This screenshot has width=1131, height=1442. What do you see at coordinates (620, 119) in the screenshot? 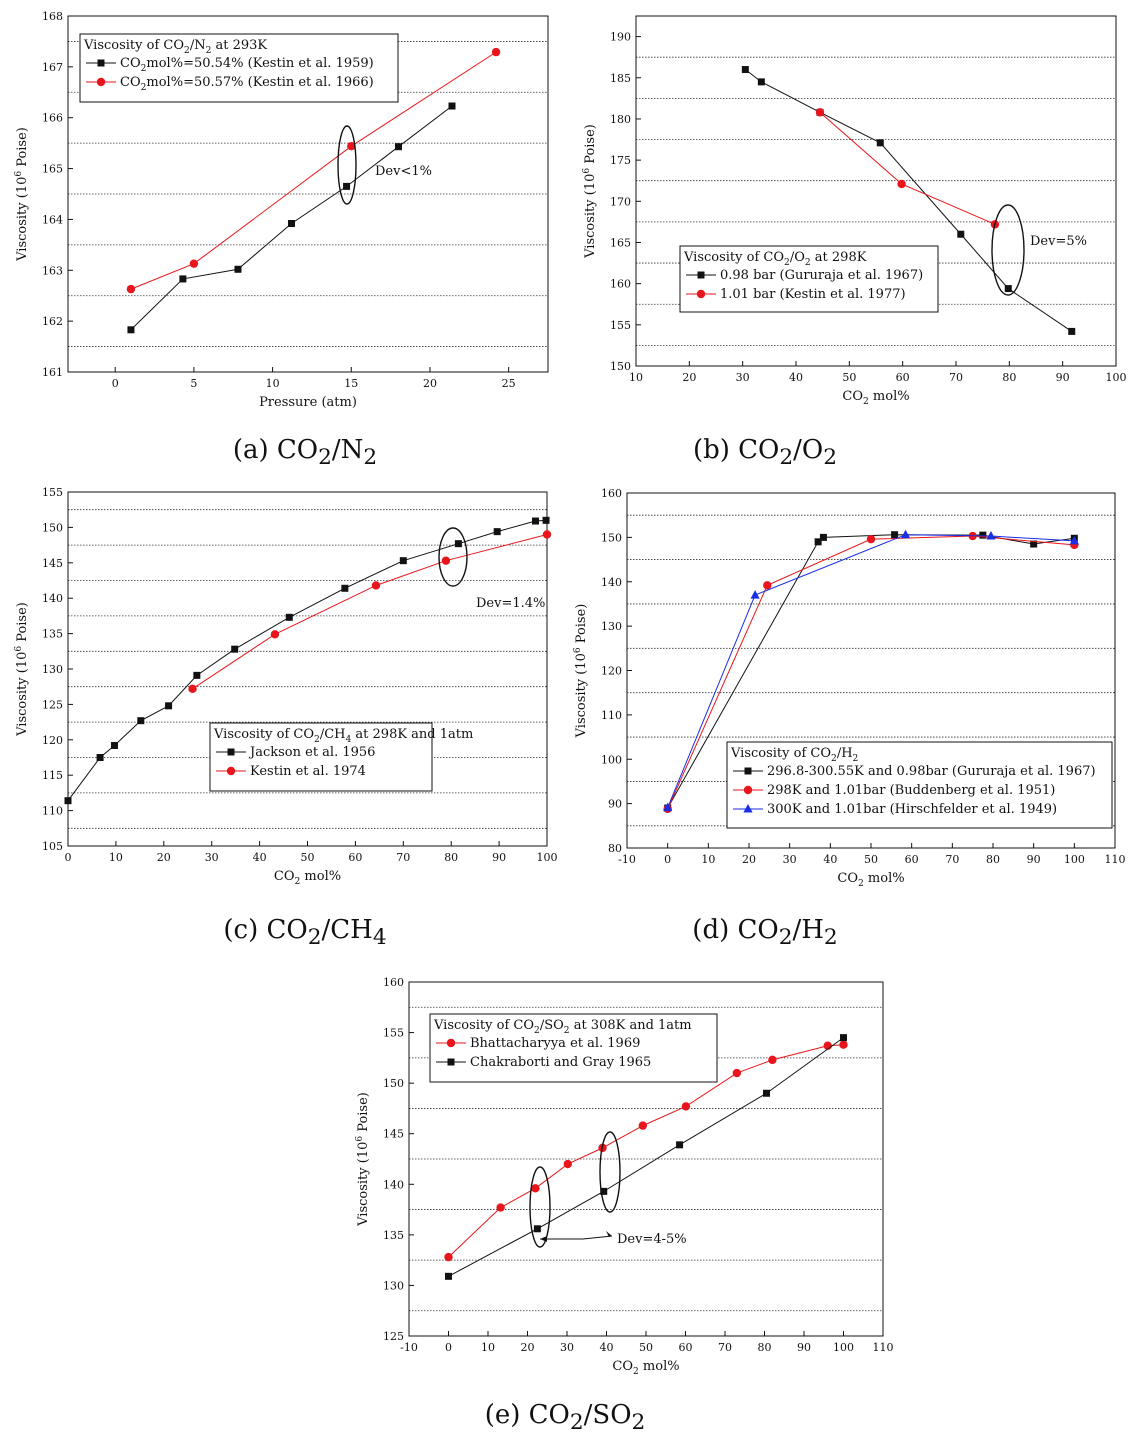
I see `y-tick-label: 180` at bounding box center [620, 119].